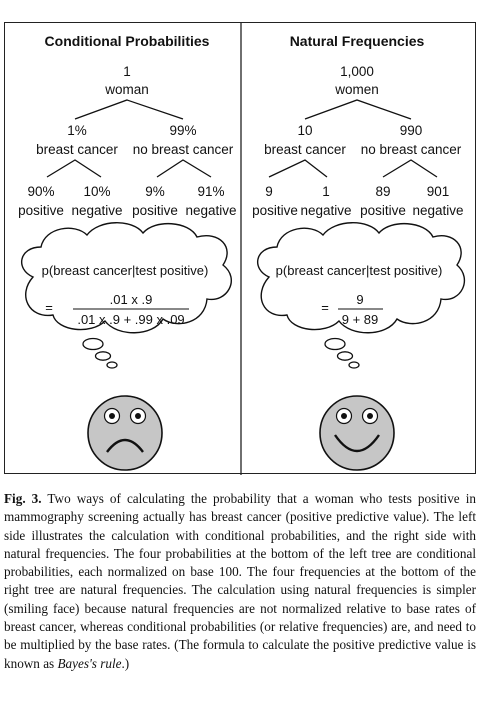  Describe the element at coordinates (360, 319) in the screenshot. I see `right-formula-denominator: 9 + 89` at that location.